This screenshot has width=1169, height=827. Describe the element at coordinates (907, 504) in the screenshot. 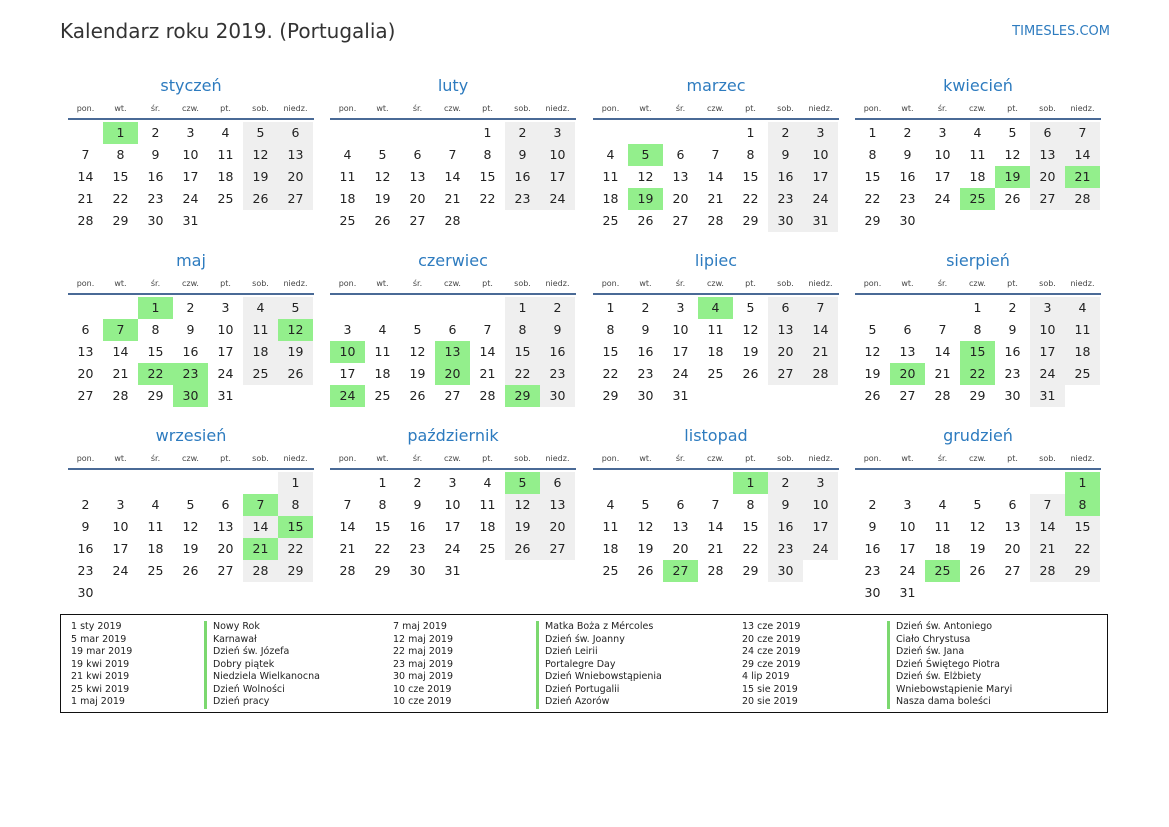

I see `day-cell: 3` at that location.